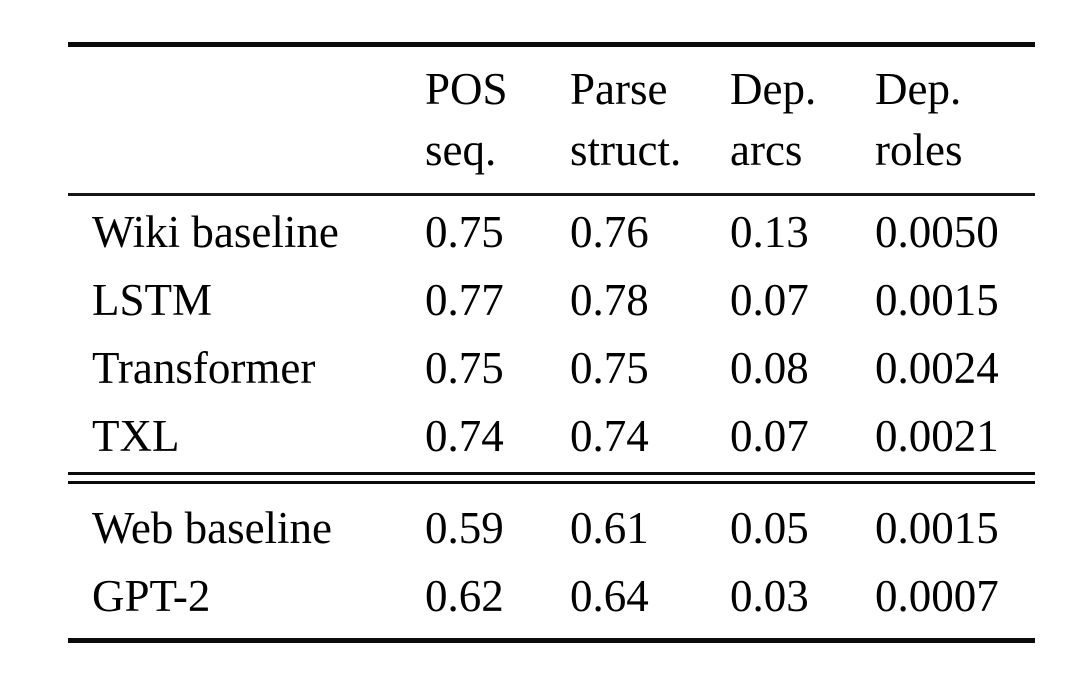  I want to click on cell-dep-roles: 0.0007, so click(937, 596).